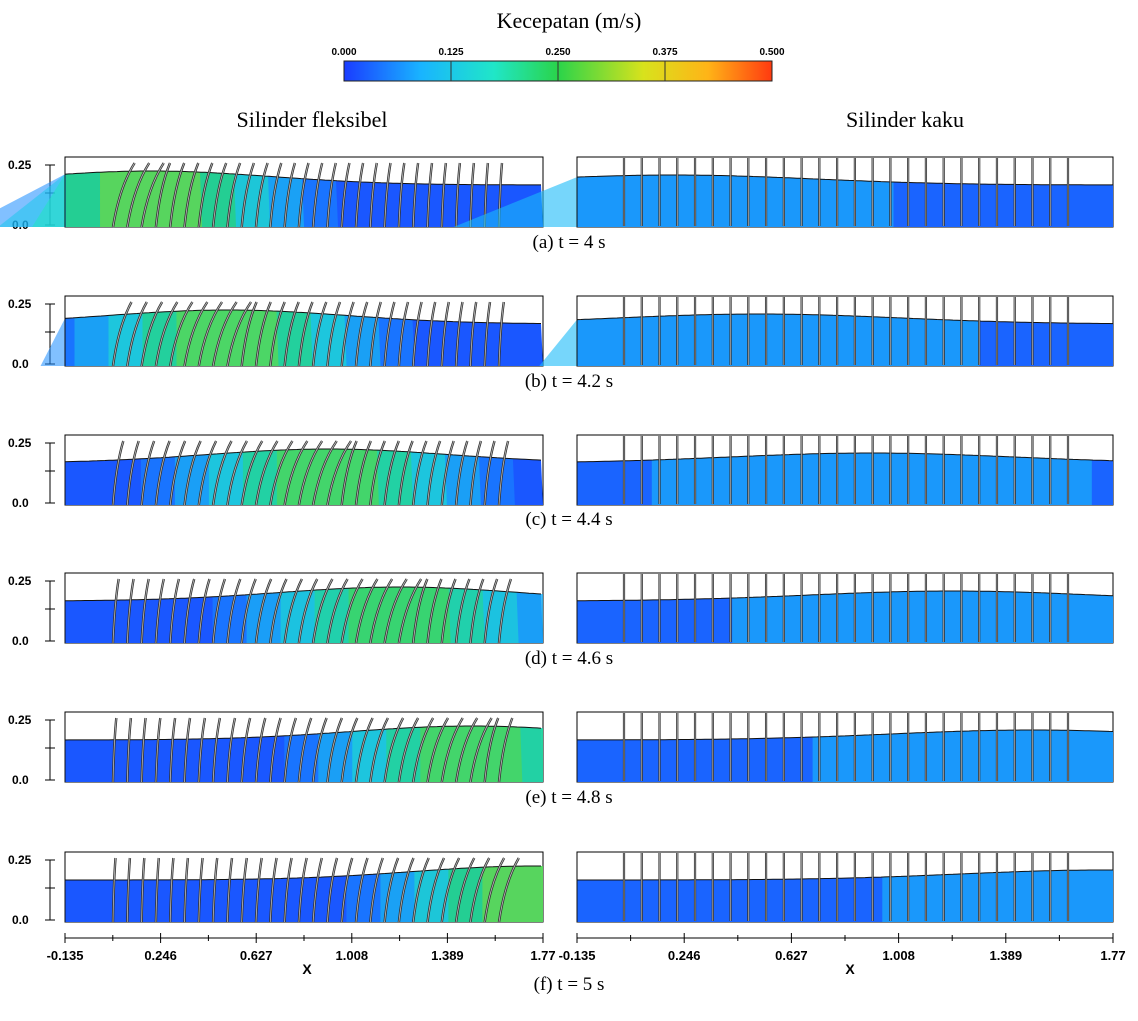 The width and height of the screenshot is (1138, 1021). I want to click on rigid-velocity-zone, so click(922, 617).